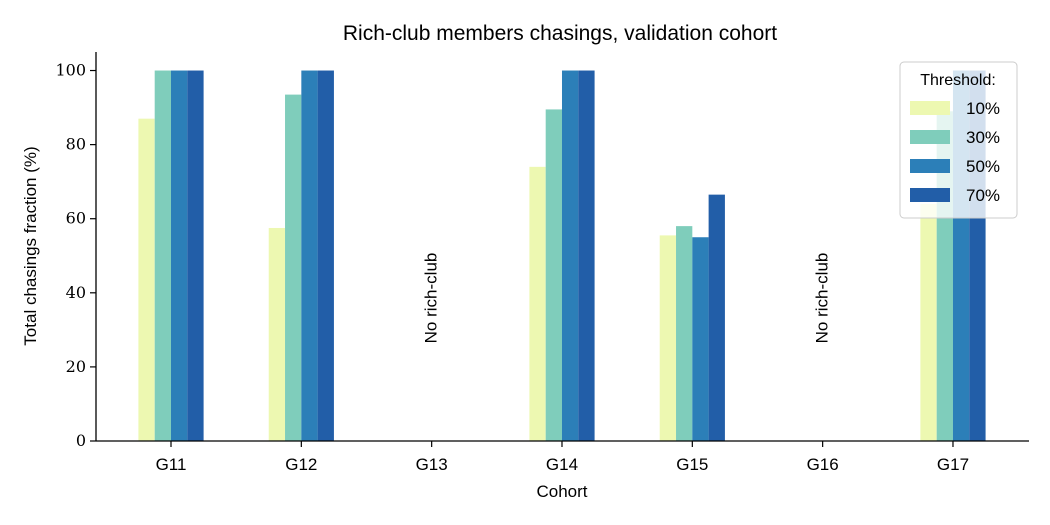  What do you see at coordinates (983, 137) in the screenshot?
I see `legend-label: 30%` at bounding box center [983, 137].